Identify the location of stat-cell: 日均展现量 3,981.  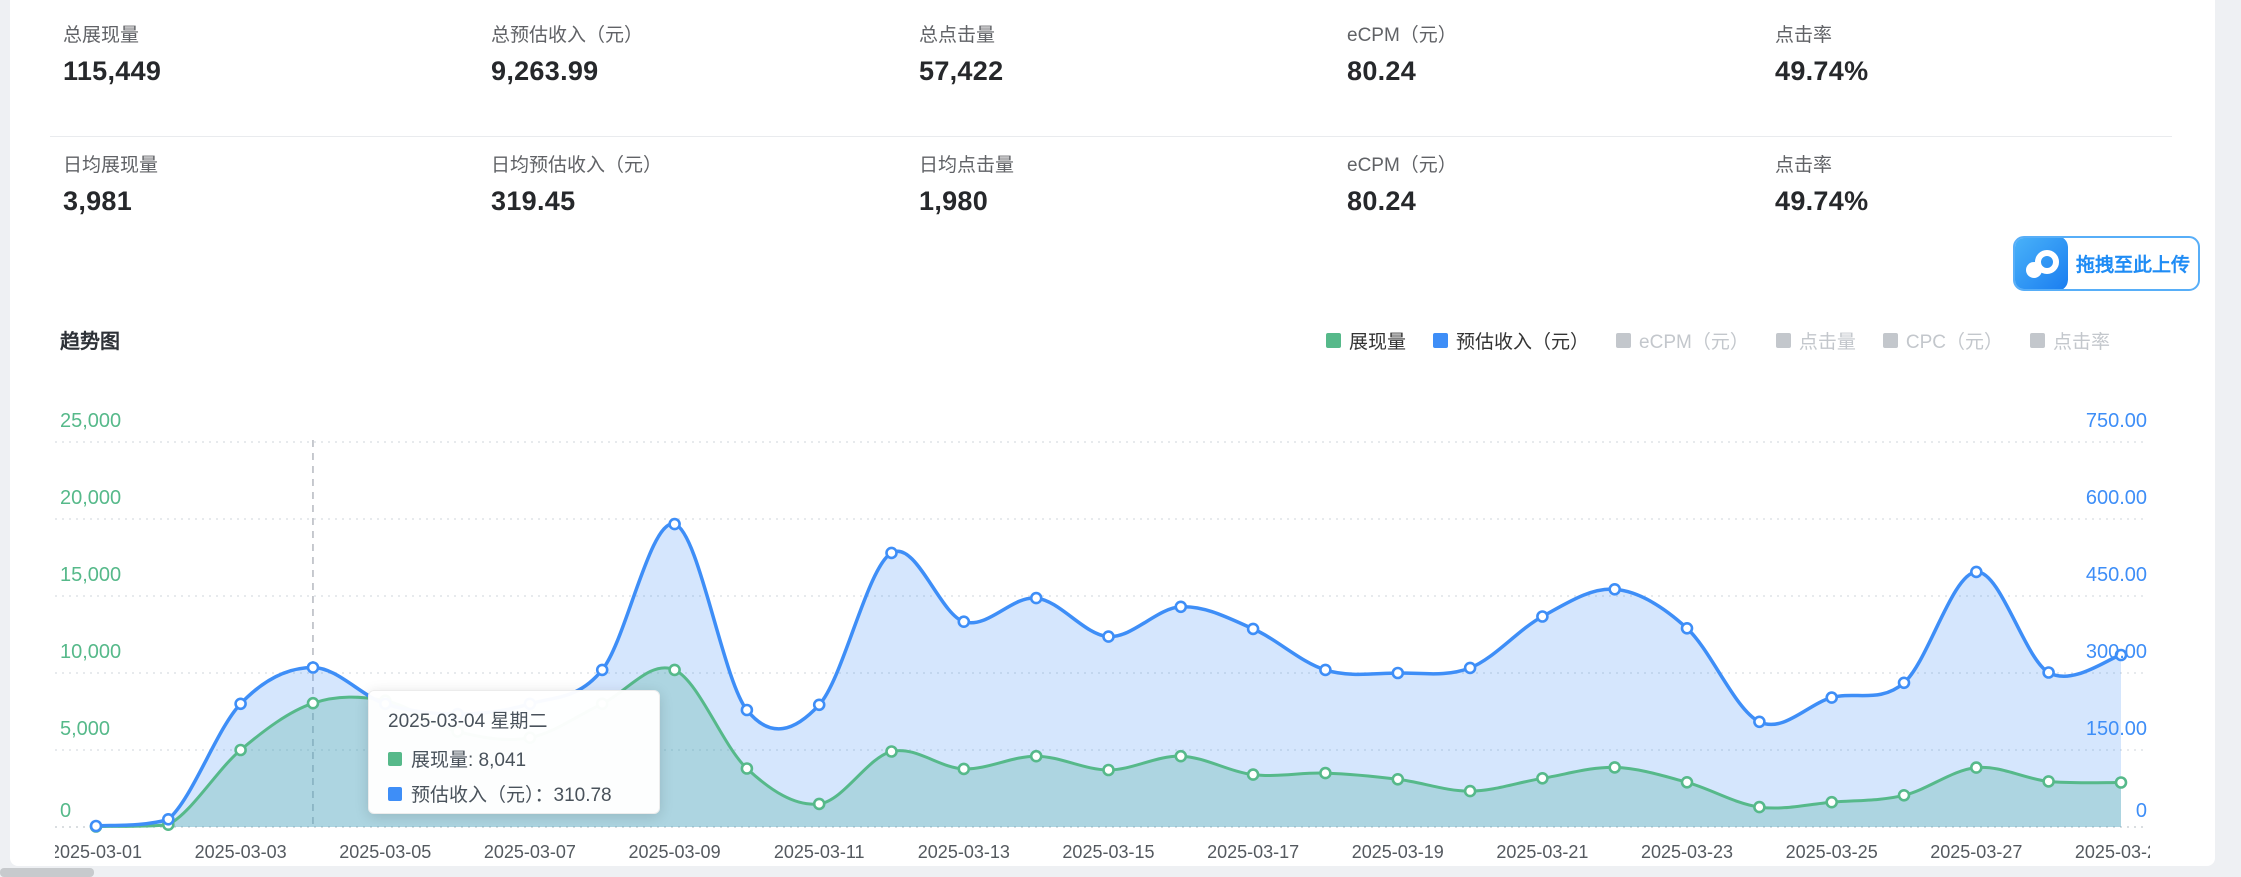
(273, 186).